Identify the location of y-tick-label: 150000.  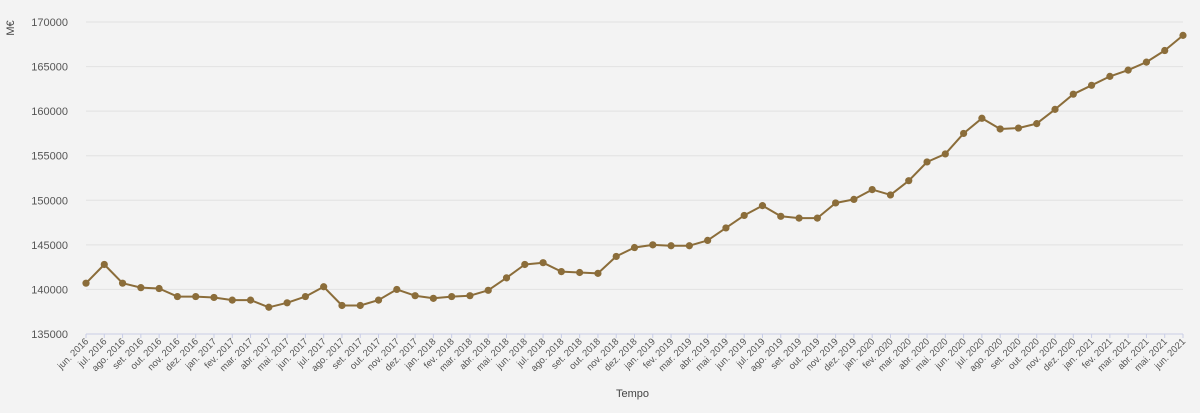
(49, 201).